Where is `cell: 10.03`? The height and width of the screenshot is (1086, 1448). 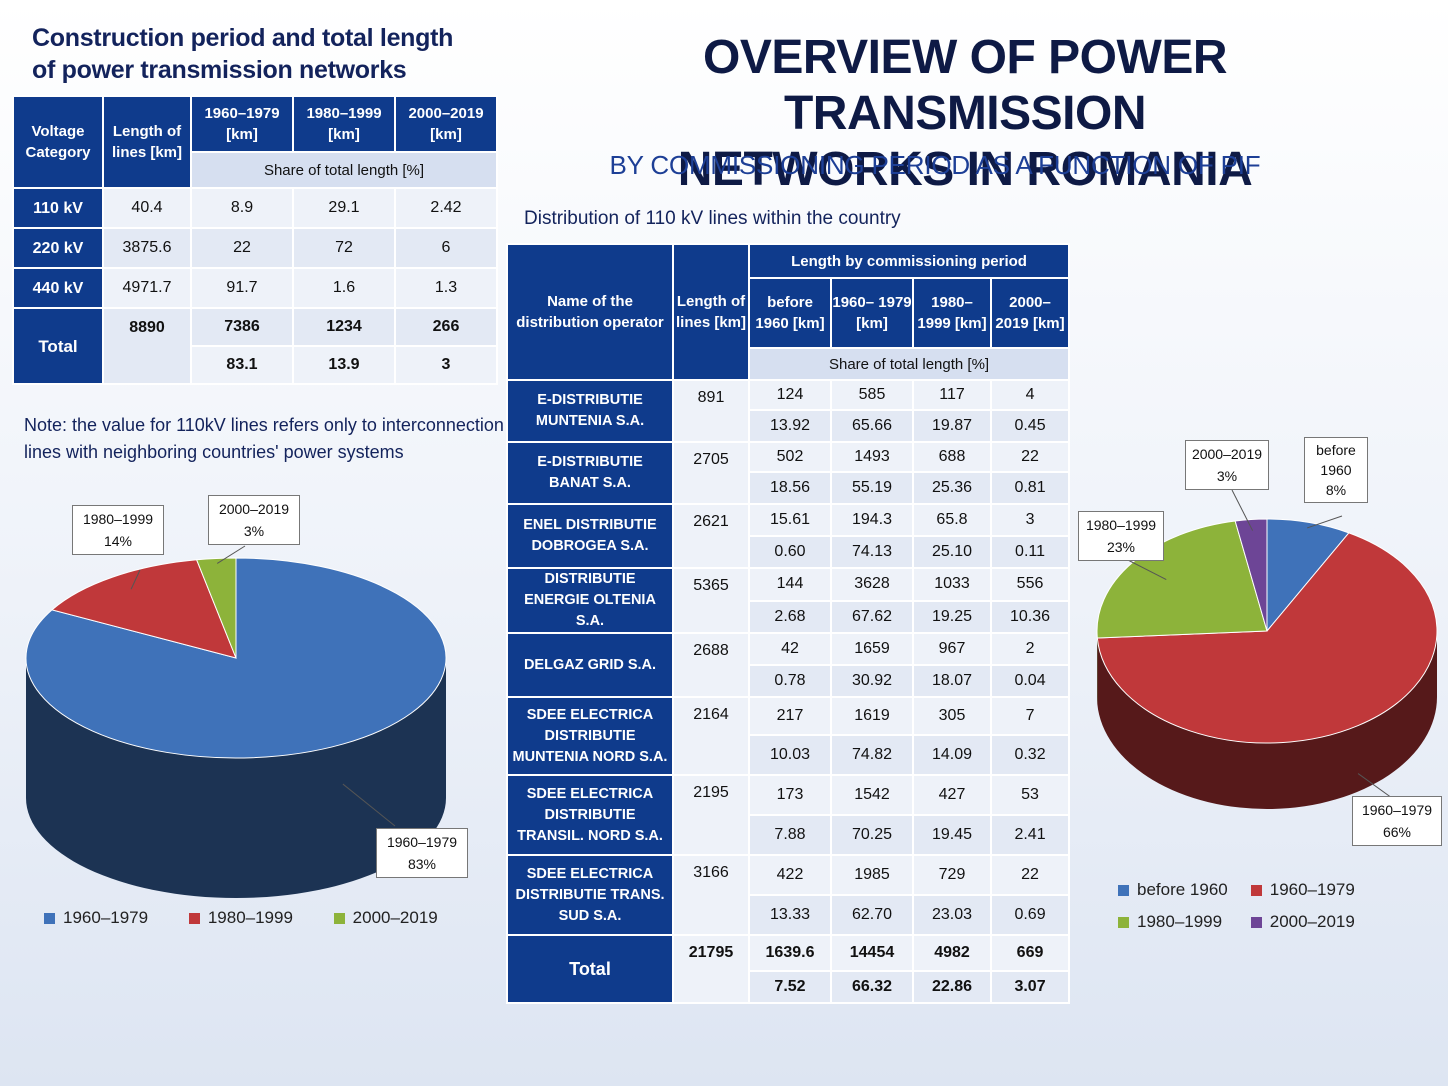
cell: 10.03 is located at coordinates (790, 755).